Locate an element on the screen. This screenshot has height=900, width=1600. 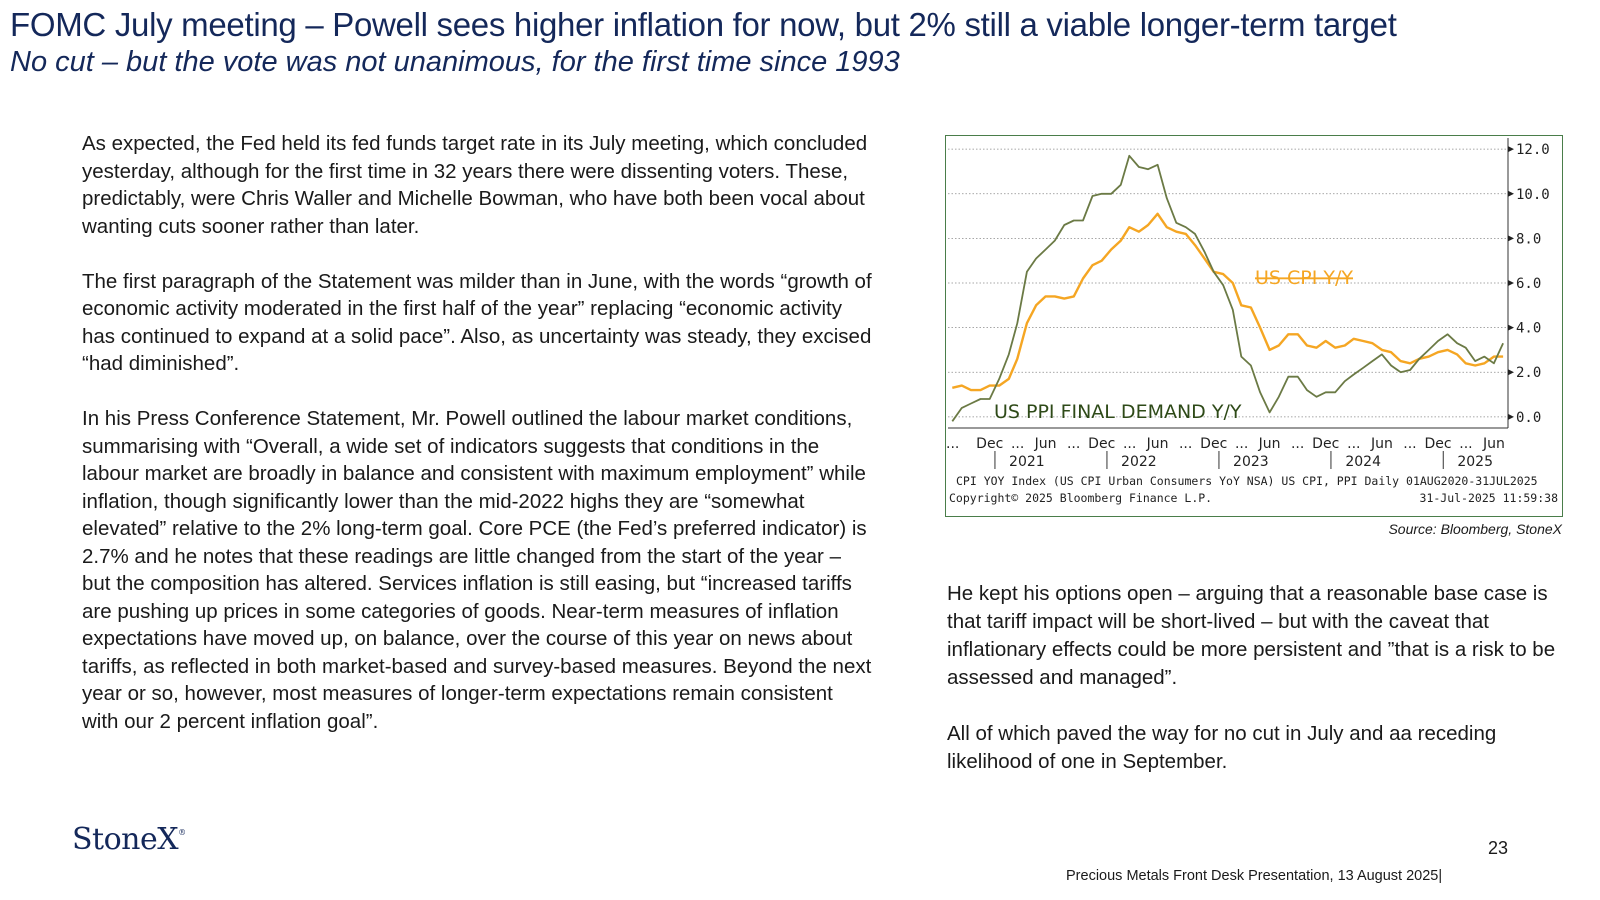
y-tick-label: 2.0 is located at coordinates (1528, 373).